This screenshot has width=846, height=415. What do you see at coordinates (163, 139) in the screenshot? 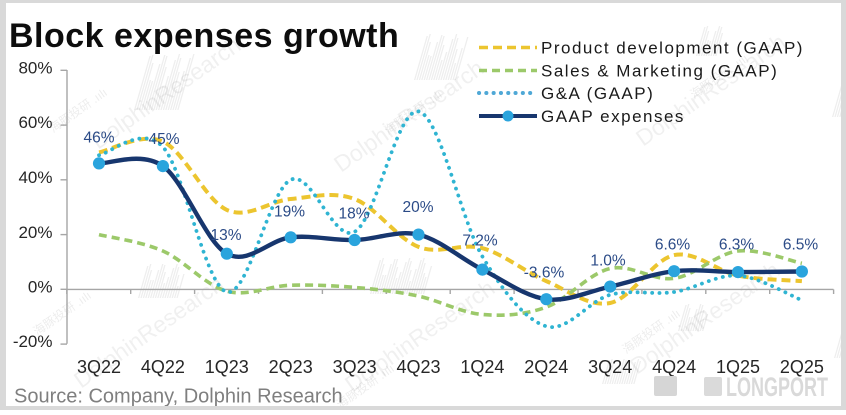
I see `svg-text: 45%` at bounding box center [163, 139].